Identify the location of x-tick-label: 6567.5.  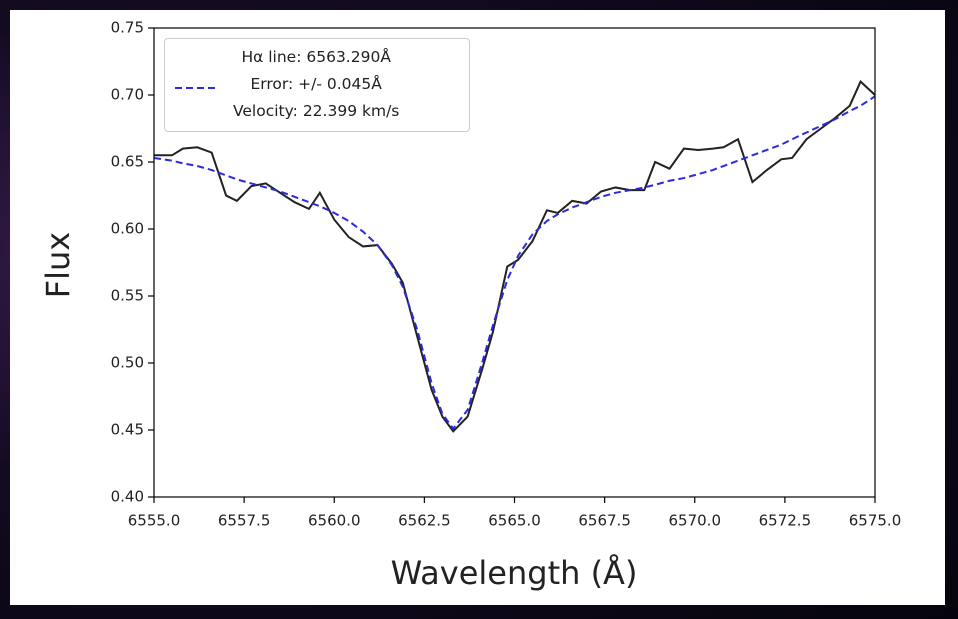
(604, 521).